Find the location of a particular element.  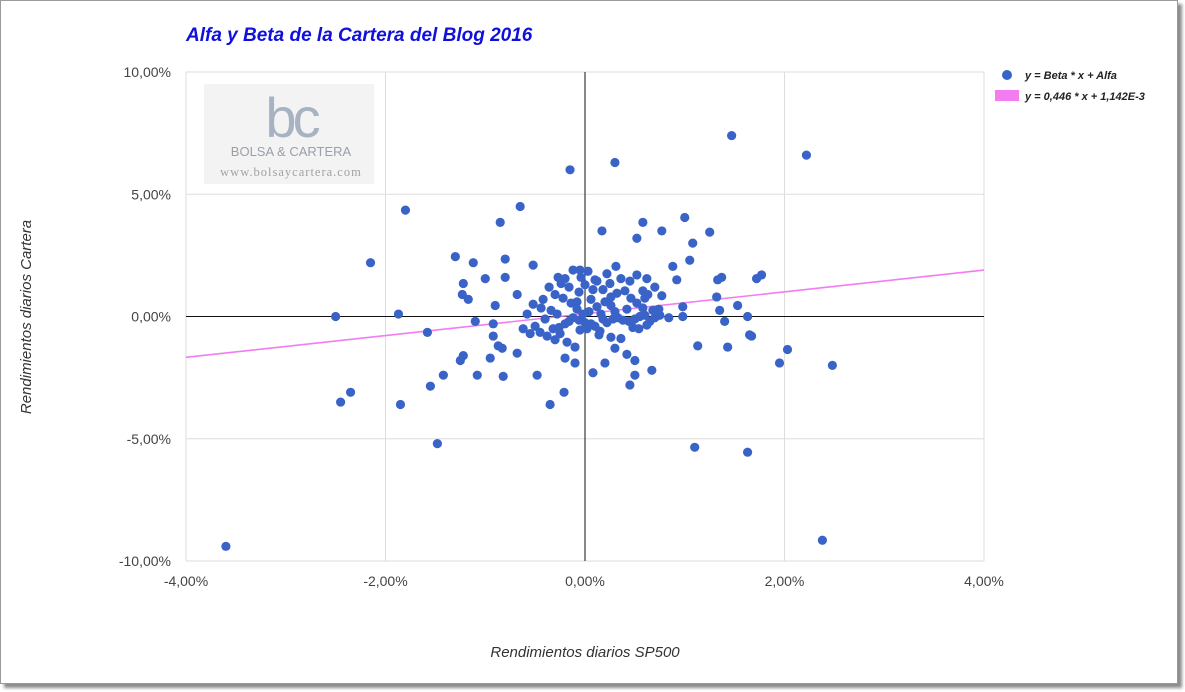

watermark-box is located at coordinates (289, 134).